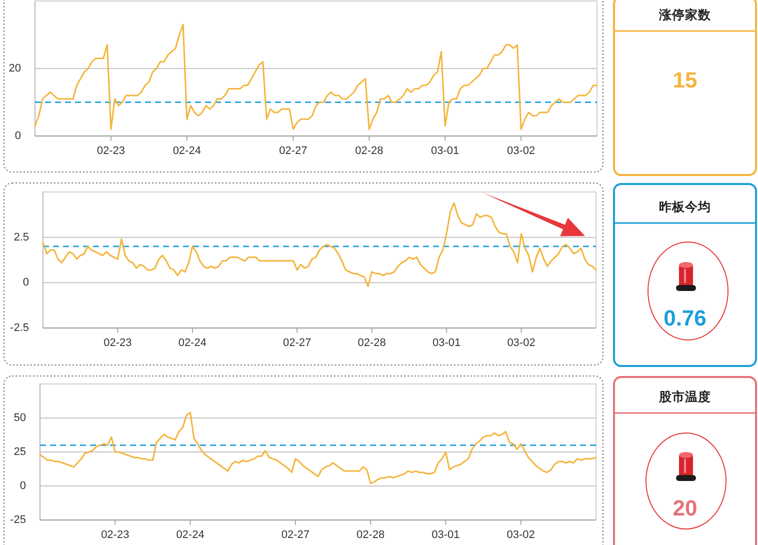  I want to click on text: 涨停家数, so click(685, 14).